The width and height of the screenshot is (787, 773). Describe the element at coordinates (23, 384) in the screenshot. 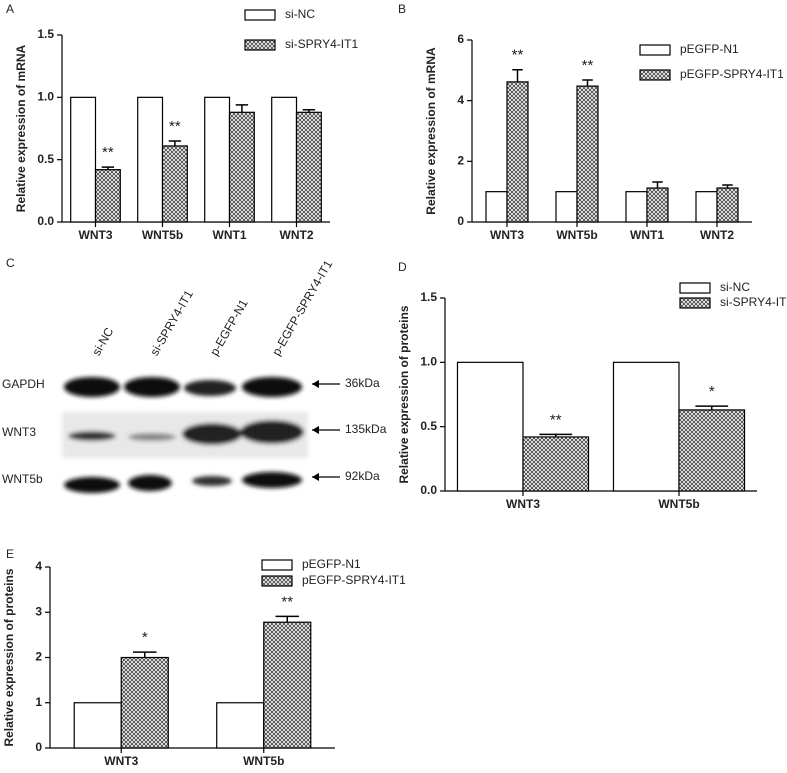

I see `protein-label: GAPDH` at that location.